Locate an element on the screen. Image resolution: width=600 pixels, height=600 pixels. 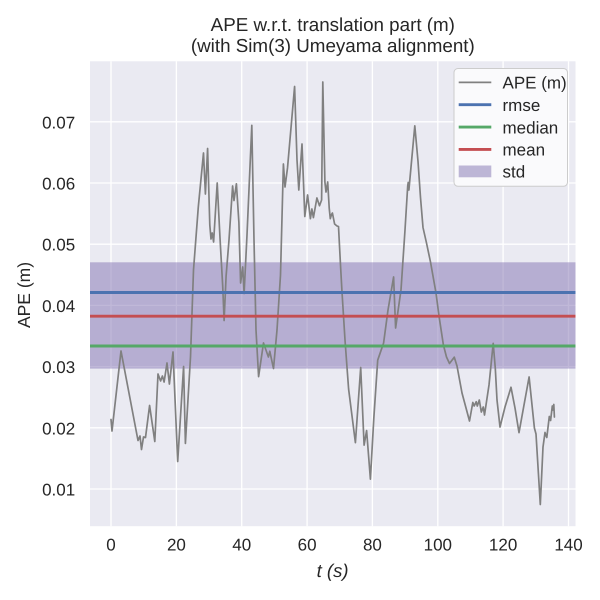
svg-text: 120 is located at coordinates (503, 544).